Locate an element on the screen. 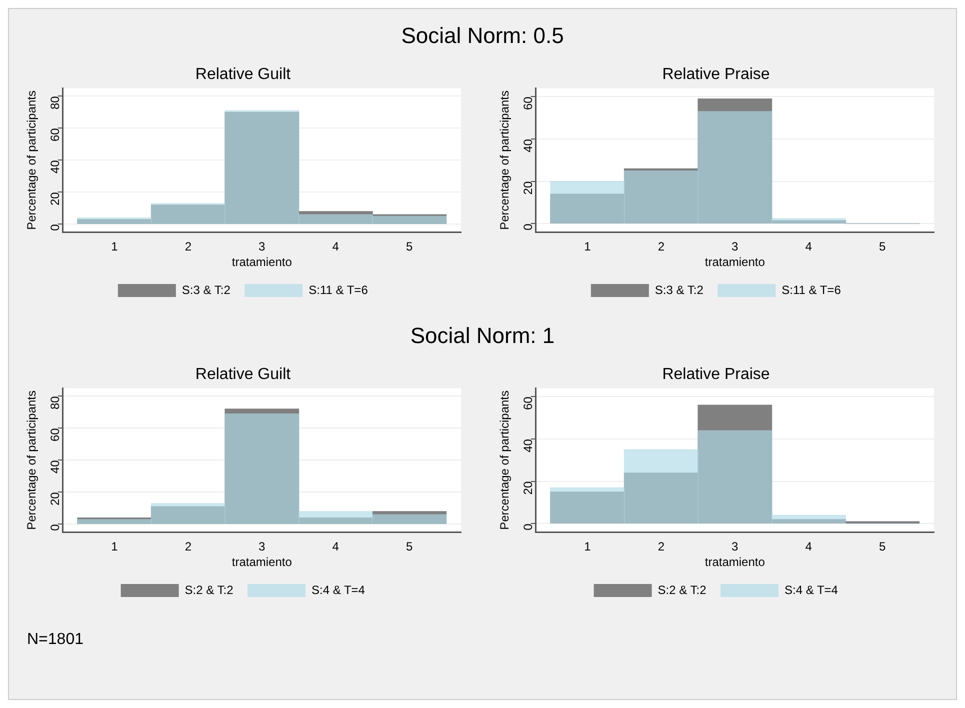  text: Social Norm: 1 is located at coordinates (482, 336).